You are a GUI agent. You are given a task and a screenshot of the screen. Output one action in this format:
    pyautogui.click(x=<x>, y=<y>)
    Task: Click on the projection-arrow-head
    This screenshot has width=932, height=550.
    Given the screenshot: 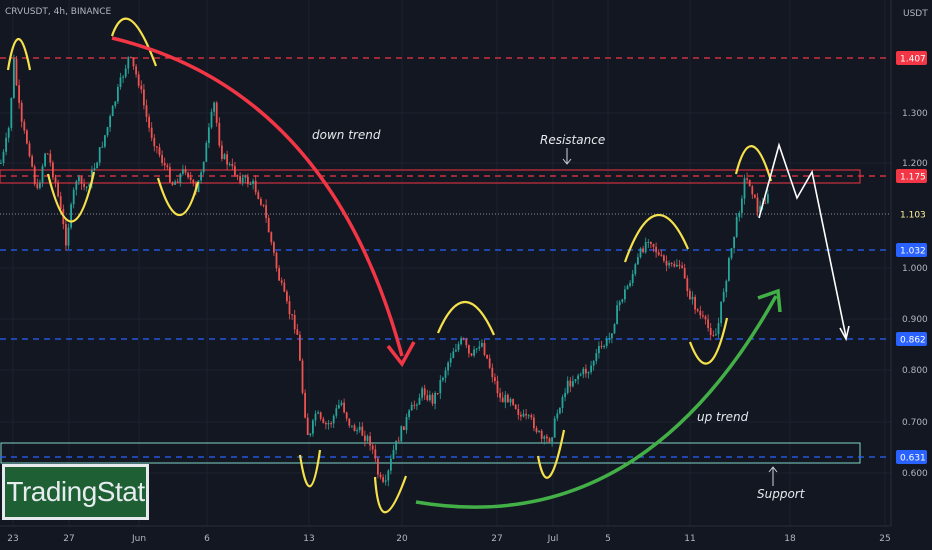 What is the action you would take?
    pyautogui.click(x=844, y=333)
    